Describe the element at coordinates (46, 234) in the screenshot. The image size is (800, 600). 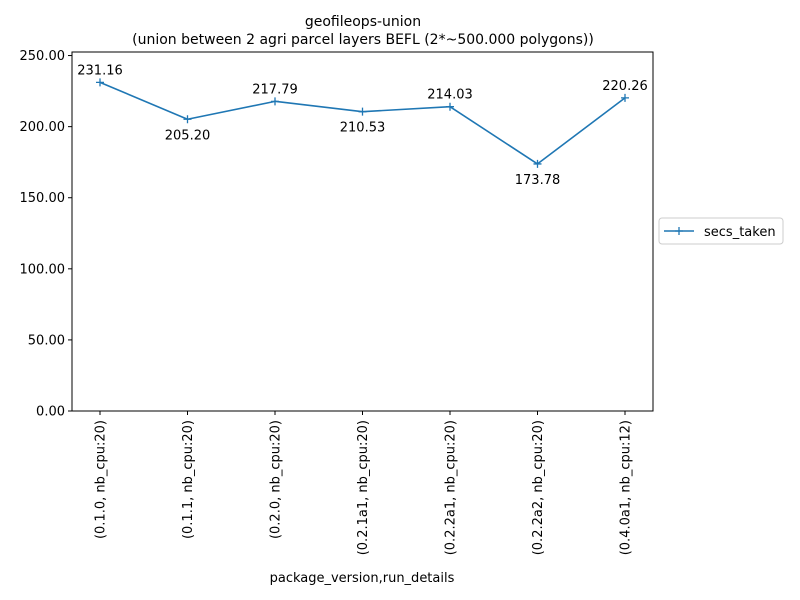
I see `y-axis: 0.00 50.00 100.00 150.00 200.00 250.00` at that location.